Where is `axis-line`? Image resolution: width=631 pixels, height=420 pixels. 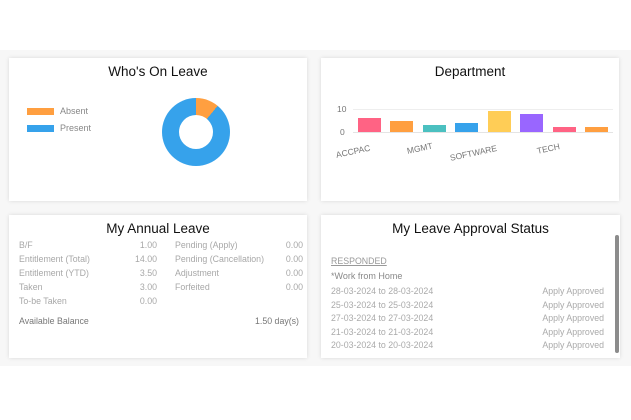 axis-line is located at coordinates (483, 132).